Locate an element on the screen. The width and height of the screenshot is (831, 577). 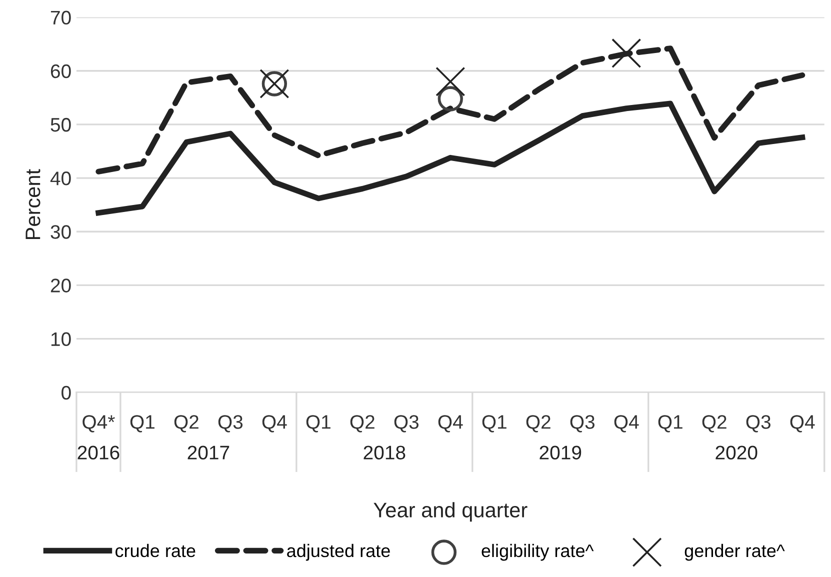
y-tick-label: 50 is located at coordinates (60, 125).